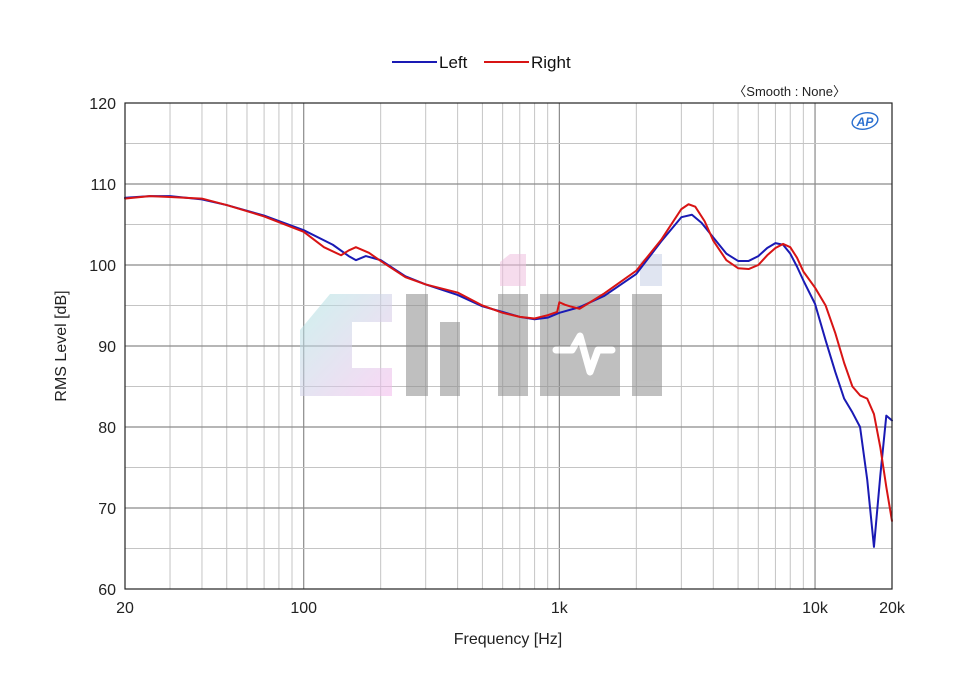 The height and width of the screenshot is (680, 960). What do you see at coordinates (481, 62) in the screenshot?
I see `legend: Left Right` at bounding box center [481, 62].